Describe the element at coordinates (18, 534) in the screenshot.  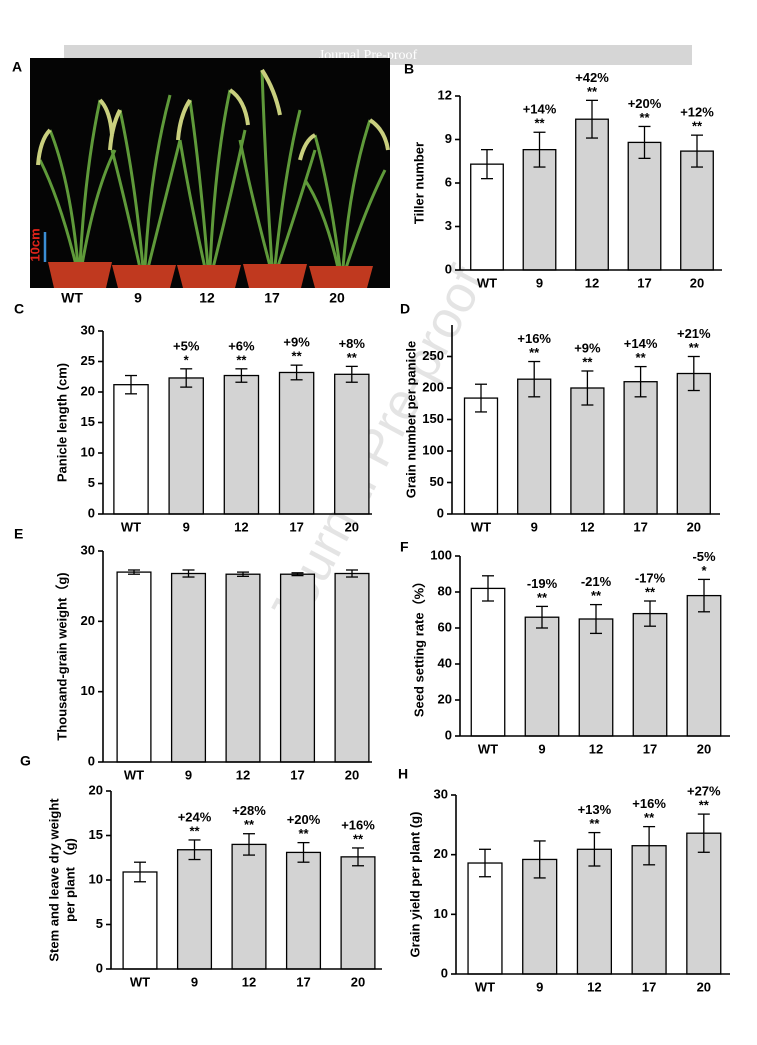
I see `panel-label: E` at that location.